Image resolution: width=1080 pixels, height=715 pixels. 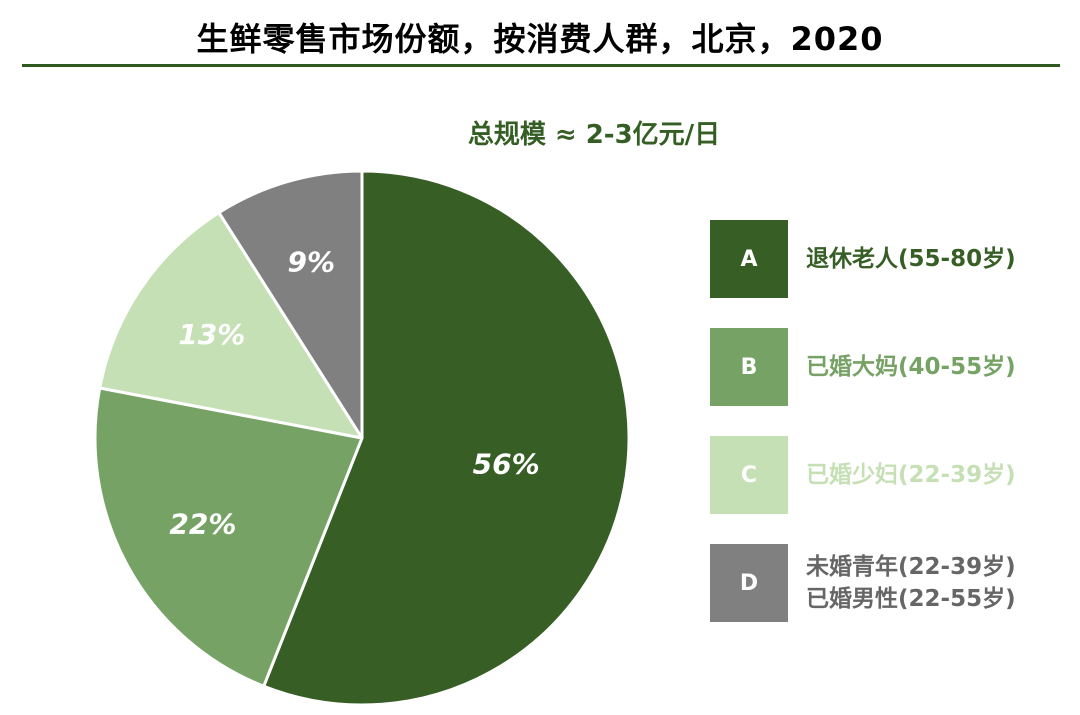 I want to click on pie-slice-c, so click(x=231, y=325).